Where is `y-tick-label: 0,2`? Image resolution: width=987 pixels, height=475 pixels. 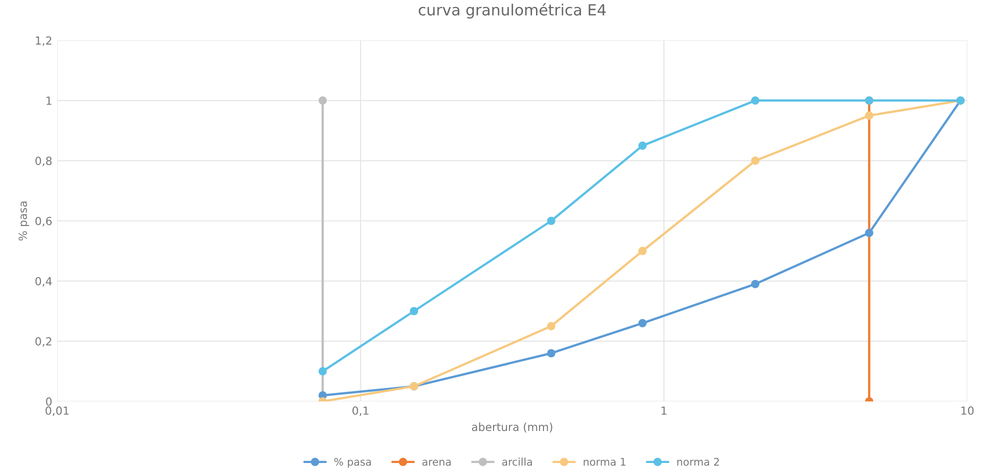
y-tick-label: 0,2 is located at coordinates (43, 342).